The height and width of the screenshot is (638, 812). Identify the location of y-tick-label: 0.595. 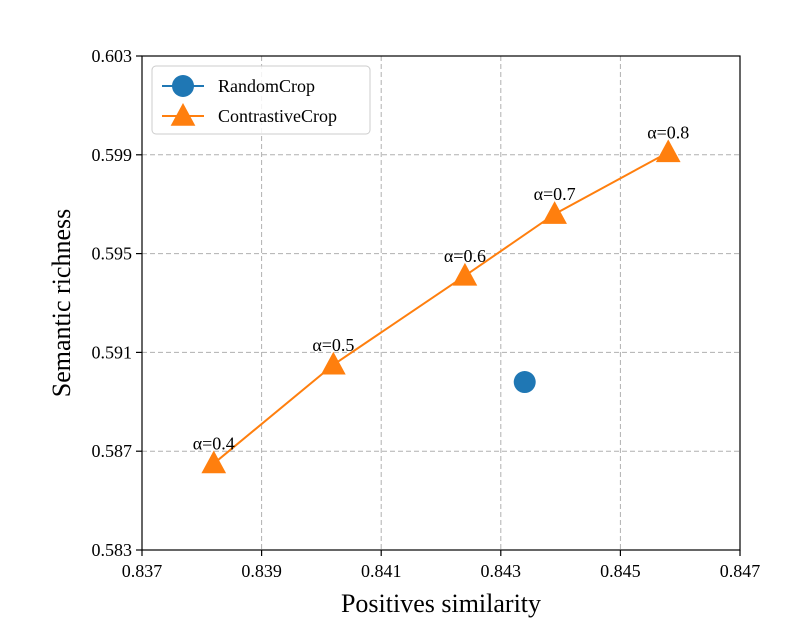
(112, 254).